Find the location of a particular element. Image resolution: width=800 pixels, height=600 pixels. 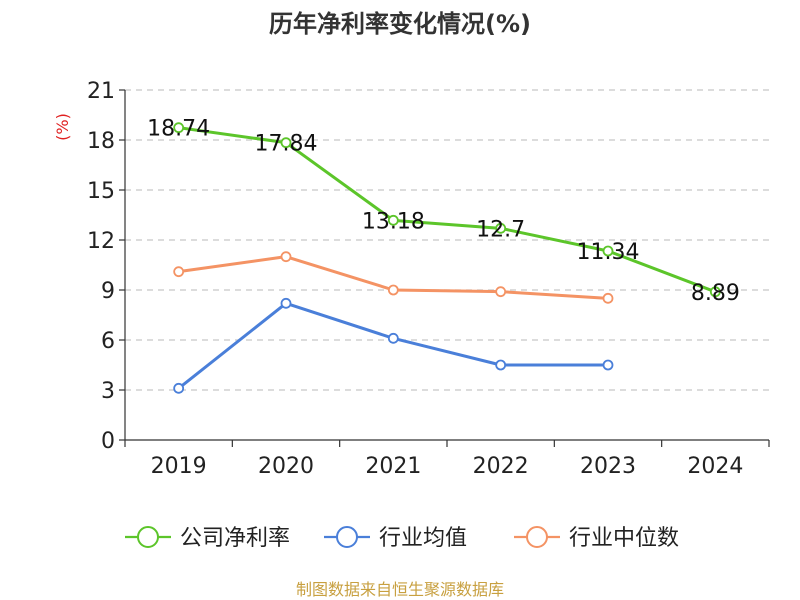

legend-item: 公司净利率 is located at coordinates (207, 538).